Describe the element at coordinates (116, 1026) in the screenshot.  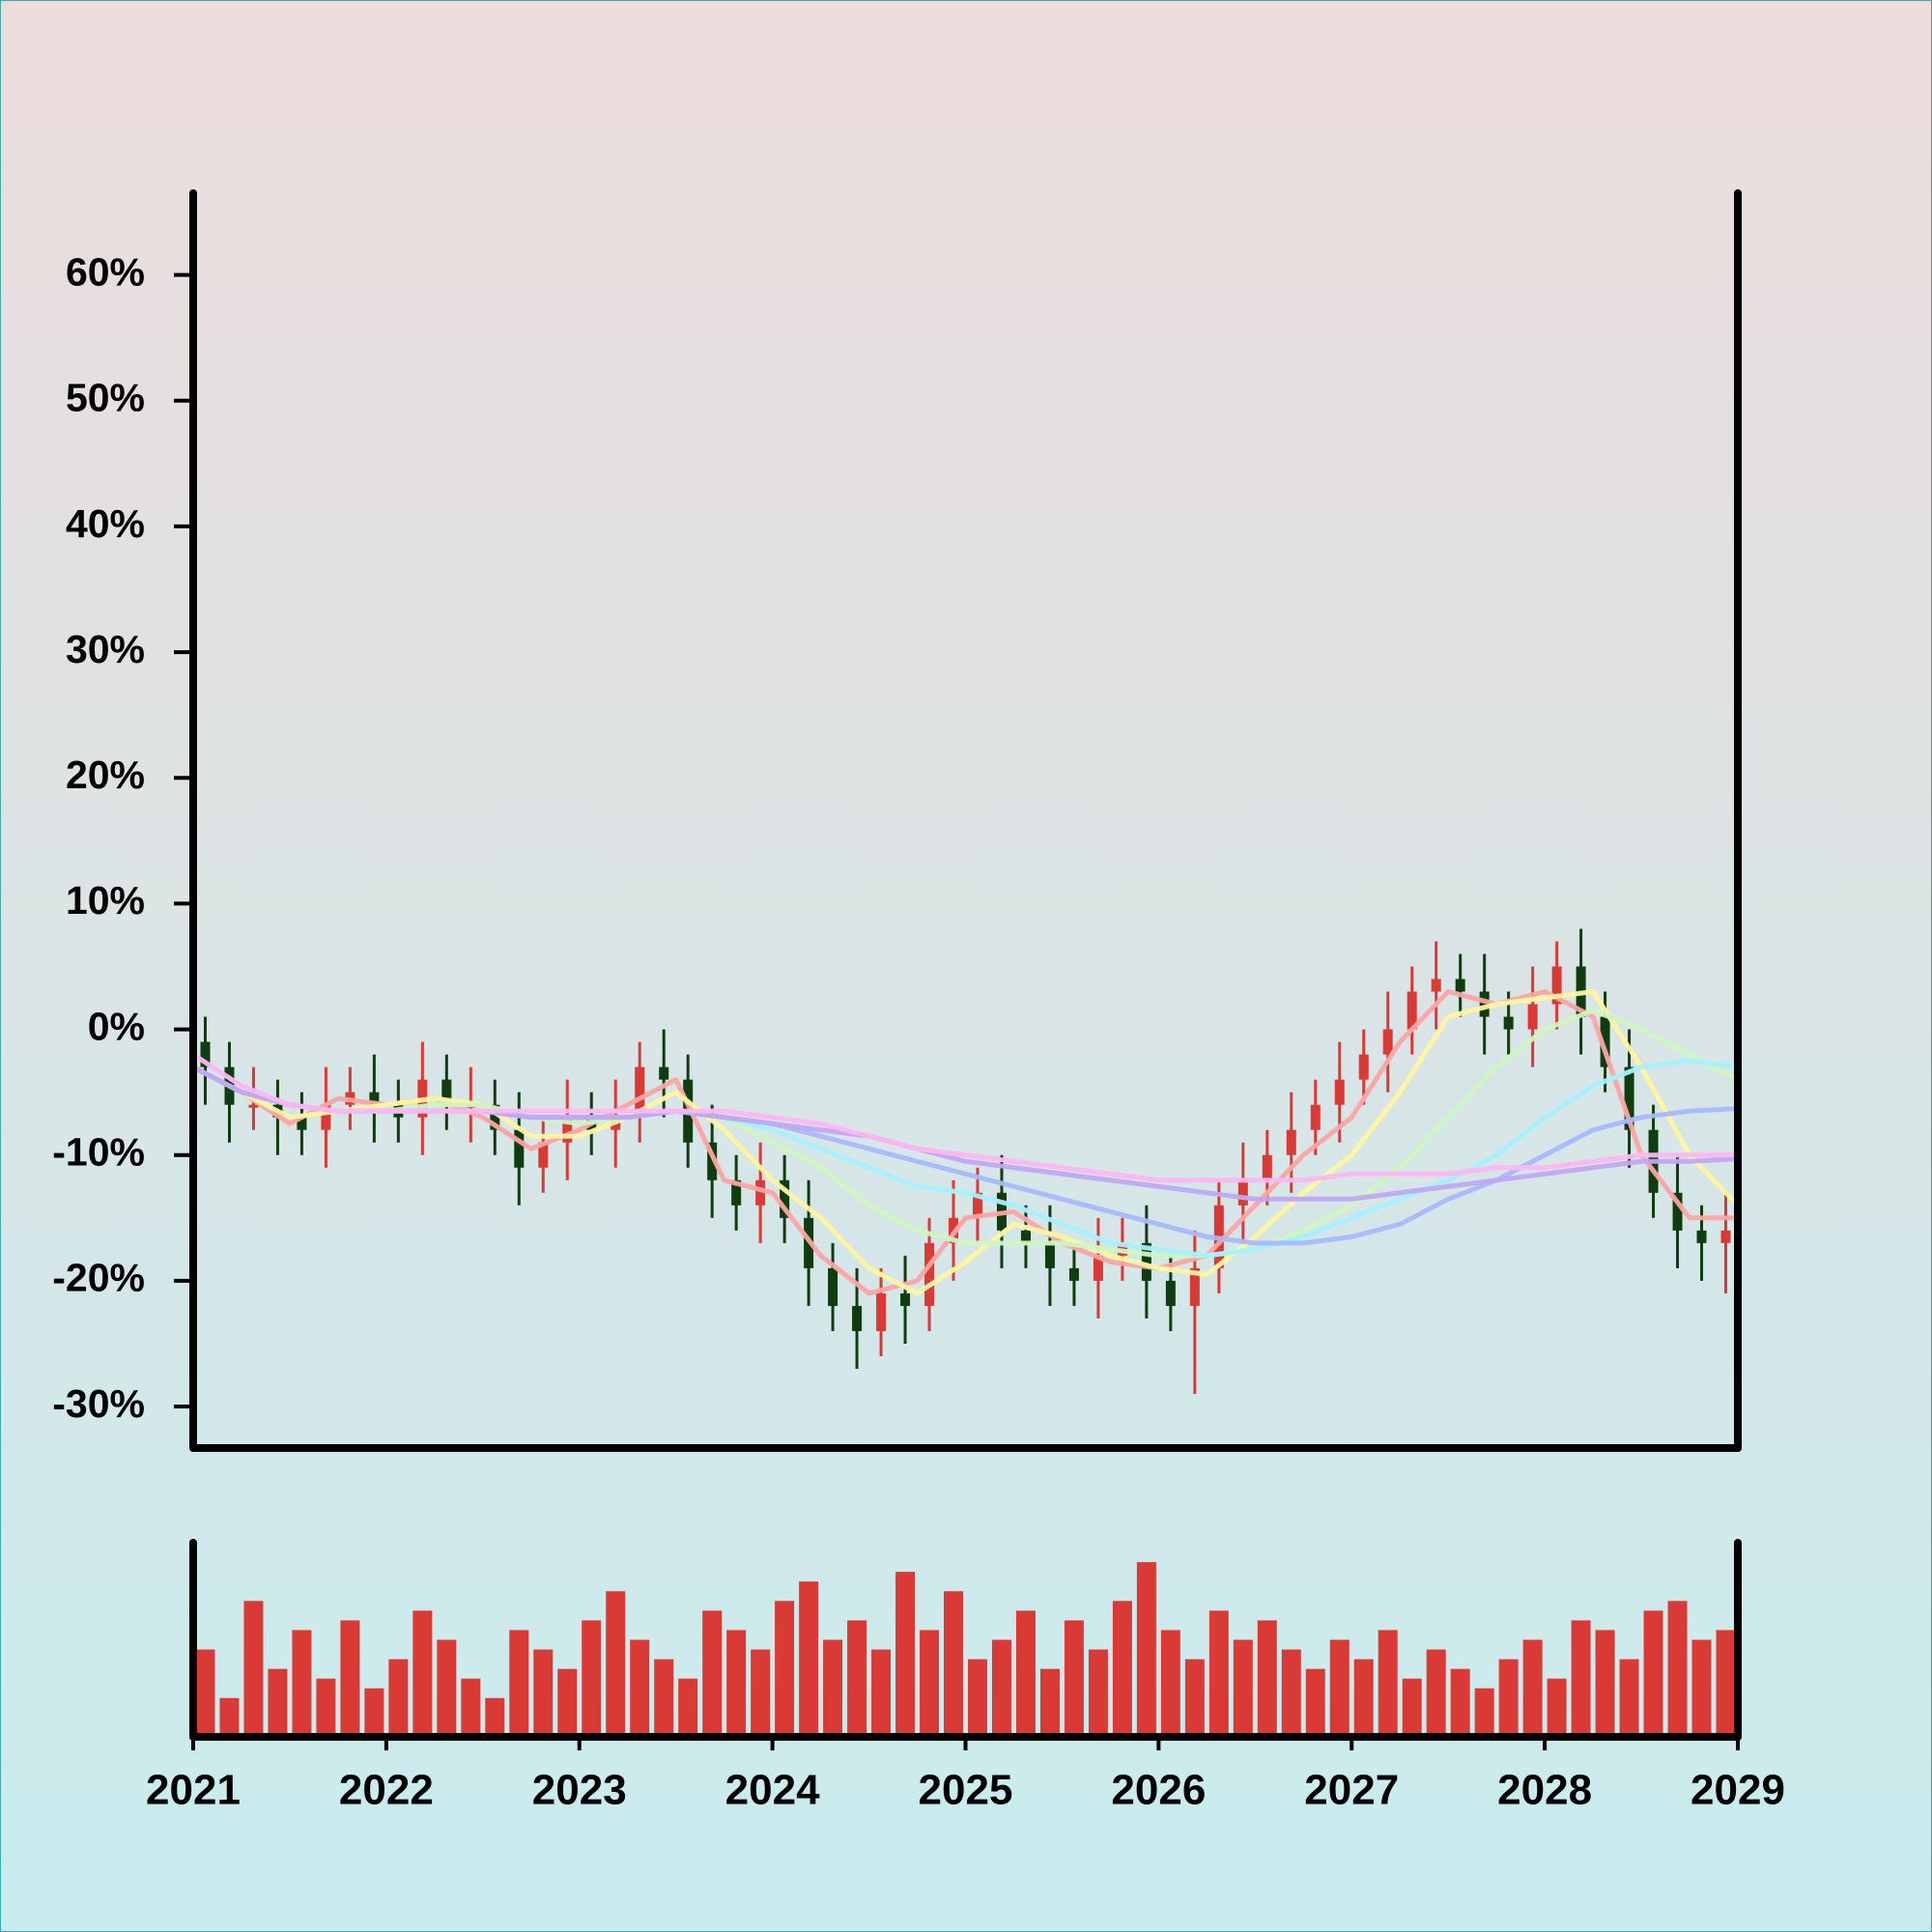
I see `y-tick-label: 0%` at that location.